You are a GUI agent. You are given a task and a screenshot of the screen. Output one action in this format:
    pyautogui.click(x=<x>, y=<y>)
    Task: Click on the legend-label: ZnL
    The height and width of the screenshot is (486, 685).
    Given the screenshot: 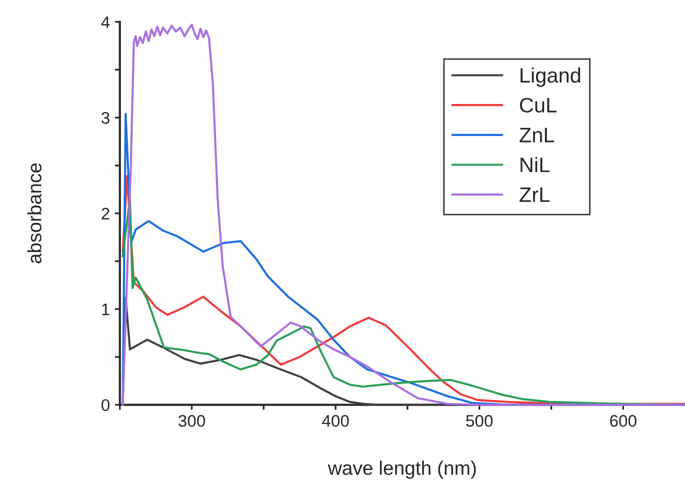 What is the action you would take?
    pyautogui.click(x=537, y=135)
    